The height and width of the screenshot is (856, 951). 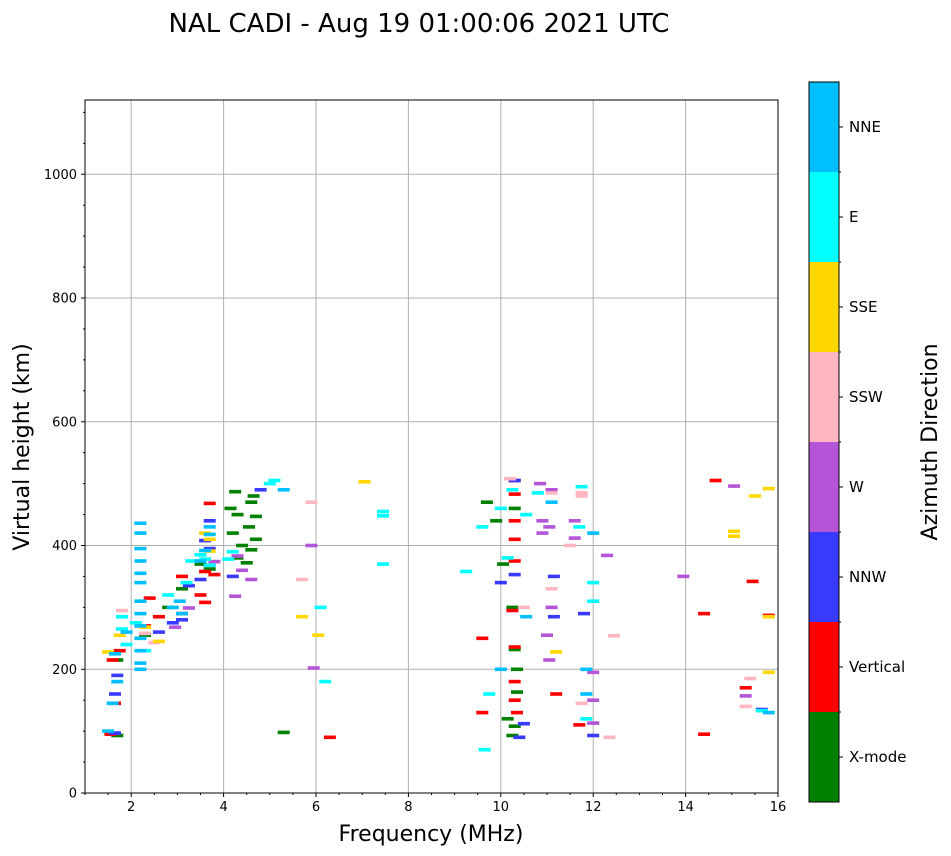 What do you see at coordinates (60, 175) in the screenshot?
I see `y-tick-label: 1000` at bounding box center [60, 175].